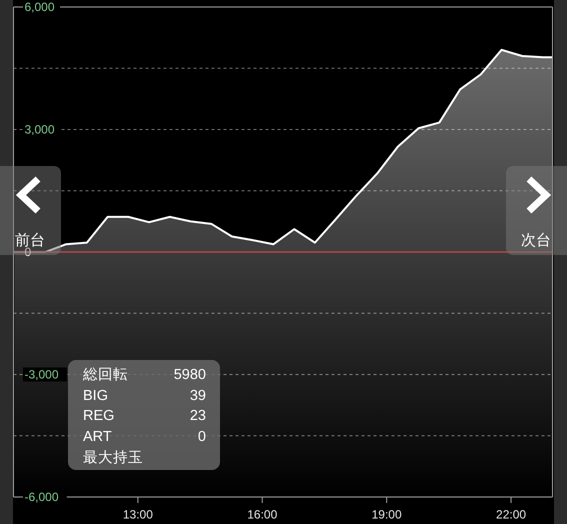 The width and height of the screenshot is (567, 524). I want to click on annotation: 23, so click(198, 416).